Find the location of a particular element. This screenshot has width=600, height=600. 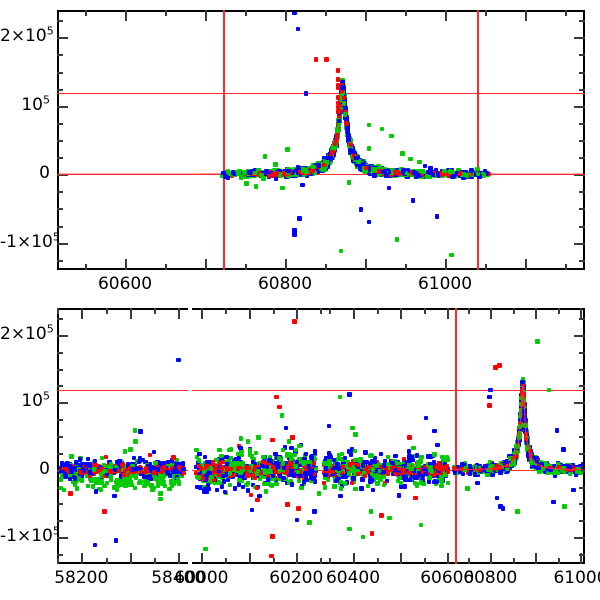

x-tick-label: 60800 is located at coordinates (285, 284).